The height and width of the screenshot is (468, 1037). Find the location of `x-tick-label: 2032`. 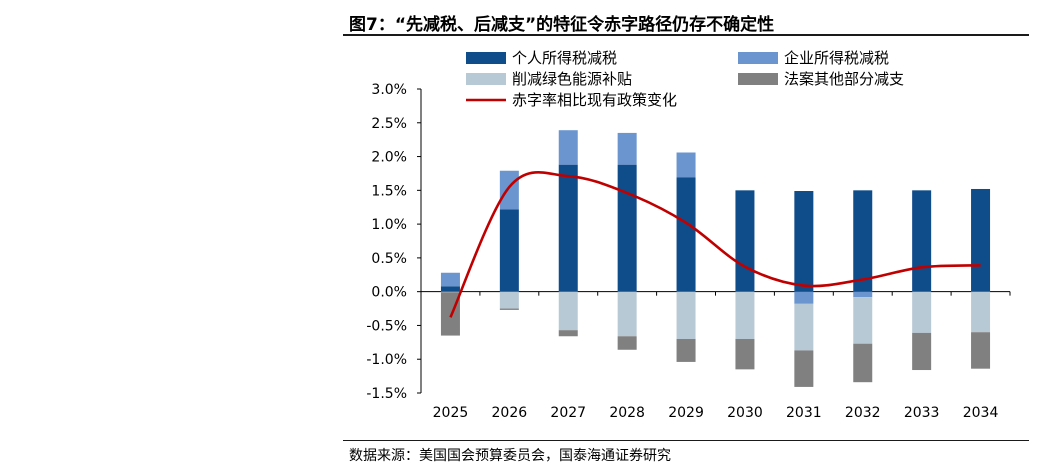

x-tick-label: 2032 is located at coordinates (863, 413).